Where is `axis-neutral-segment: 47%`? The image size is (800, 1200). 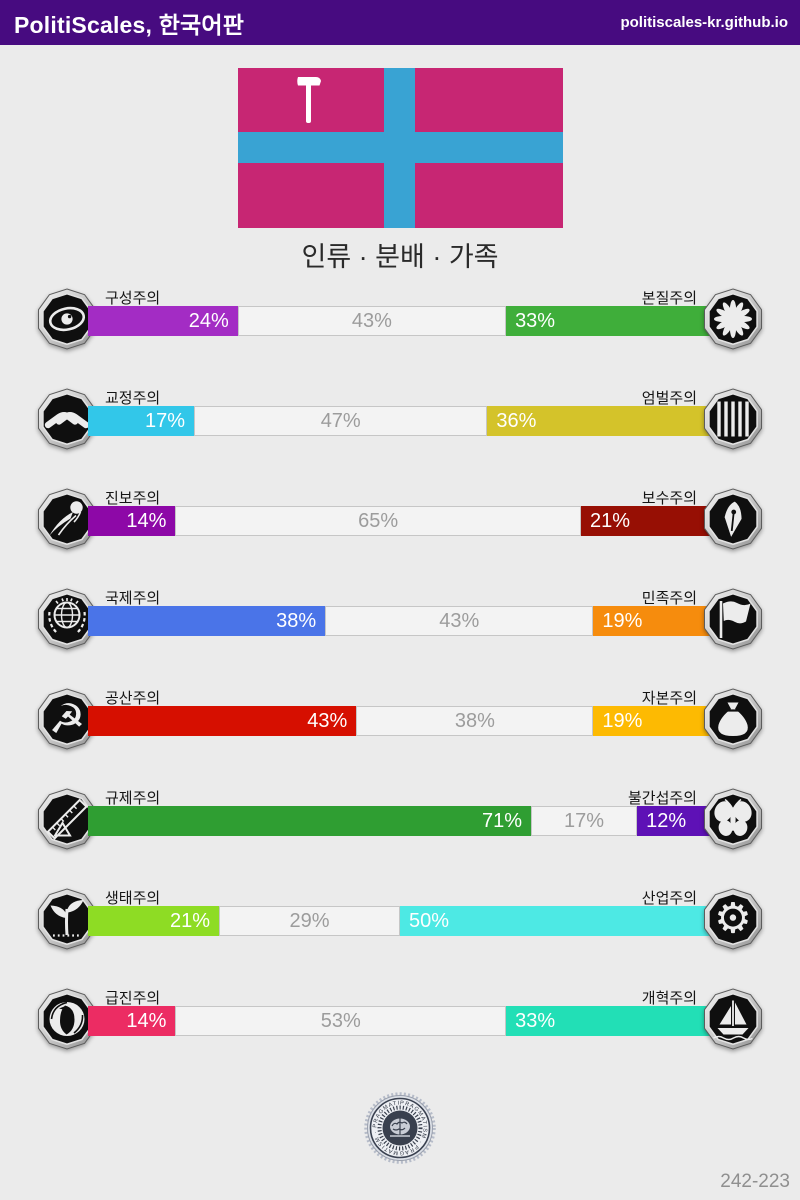
axis-neutral-segment: 47% is located at coordinates (341, 421).